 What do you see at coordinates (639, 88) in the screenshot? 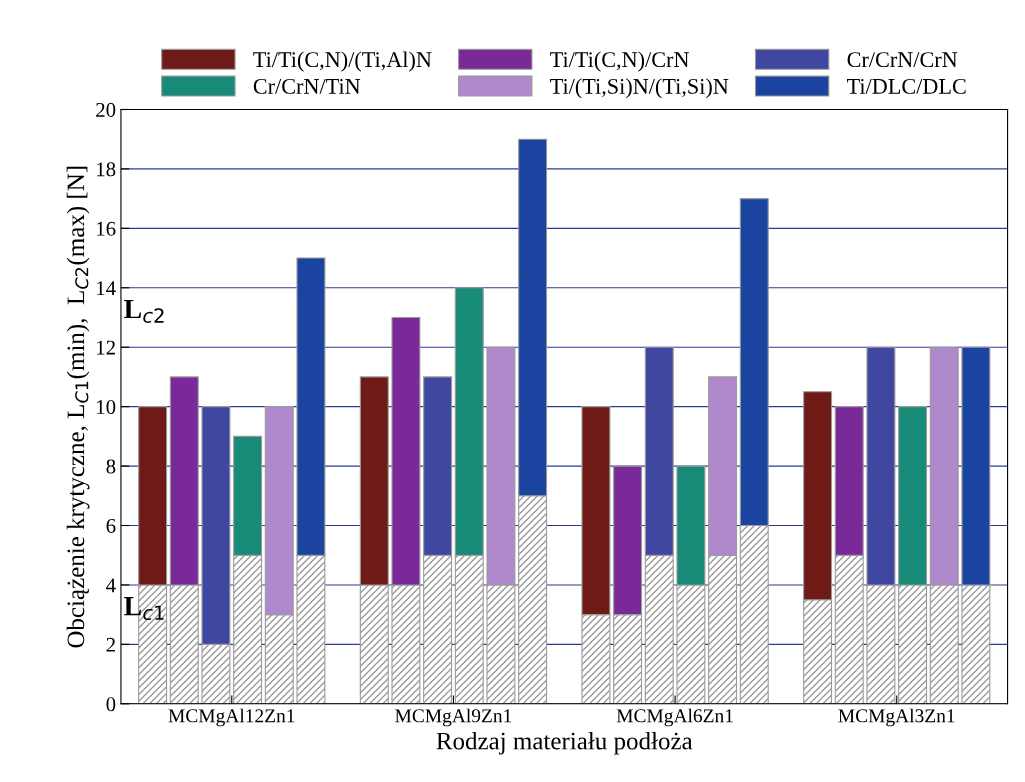
I see `legend-label: Ti/(Ti,Si)N/(Ti,Si)N` at bounding box center [639, 88].